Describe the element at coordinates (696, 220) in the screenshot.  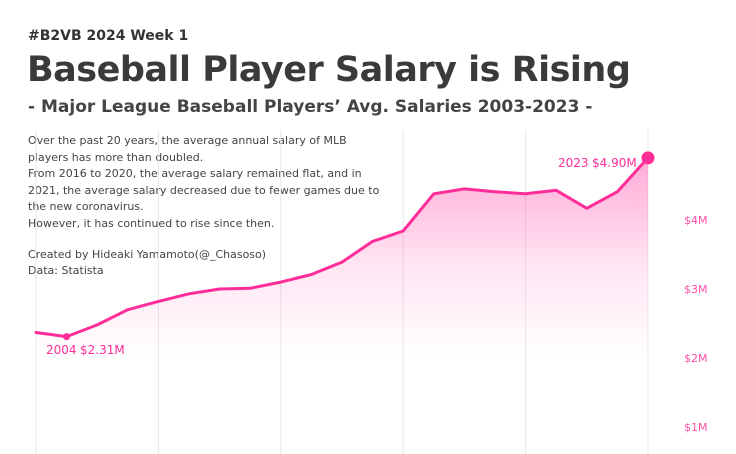
I see `y-tick-label: $4M` at that location.